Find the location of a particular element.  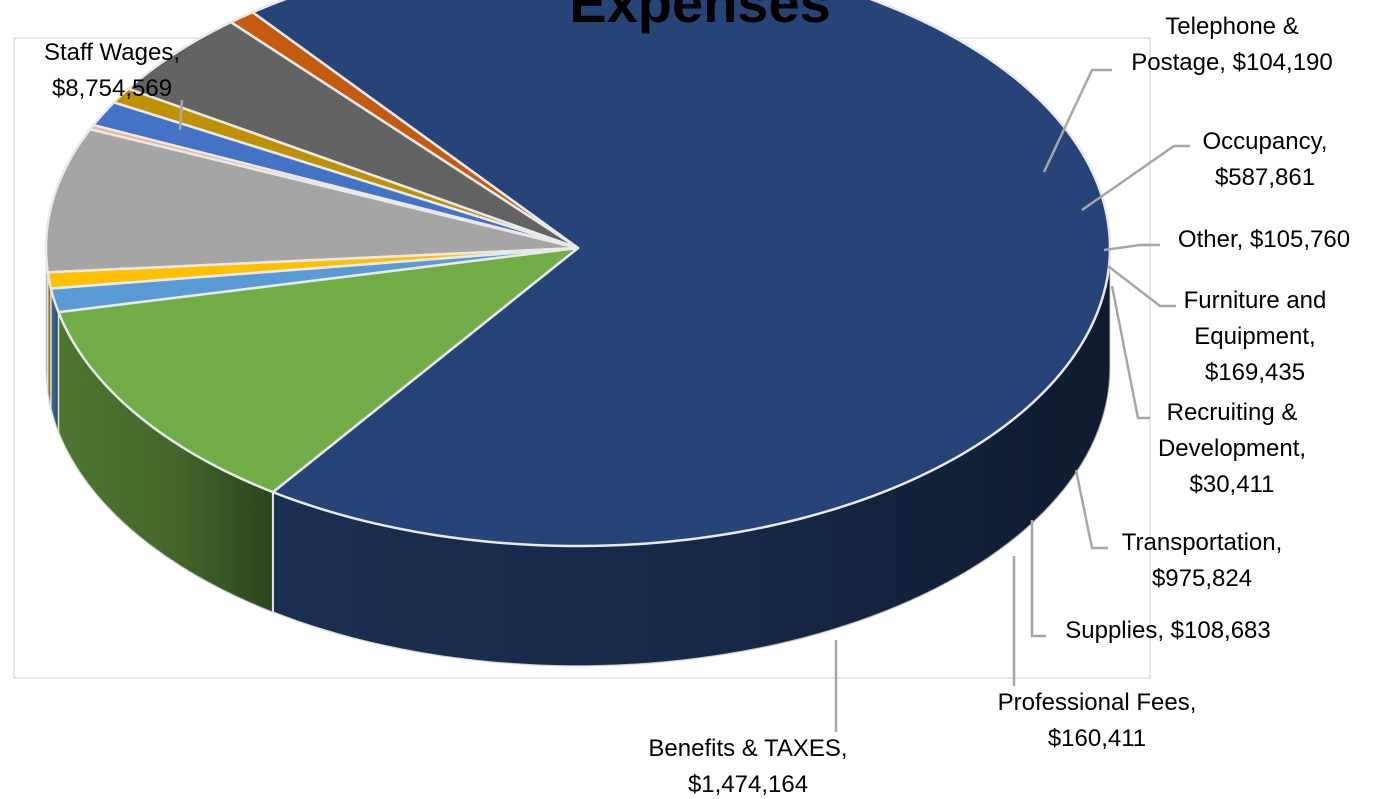

data-label-telephone-and-postage-line-1: Telephone & is located at coordinates (1231, 26).